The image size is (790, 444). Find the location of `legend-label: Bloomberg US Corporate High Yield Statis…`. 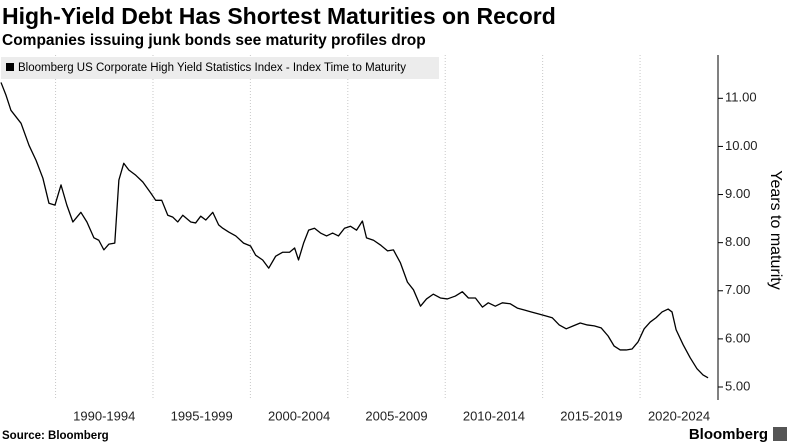

legend-label: Bloomberg US Corporate High Yield Statis… is located at coordinates (212, 68).